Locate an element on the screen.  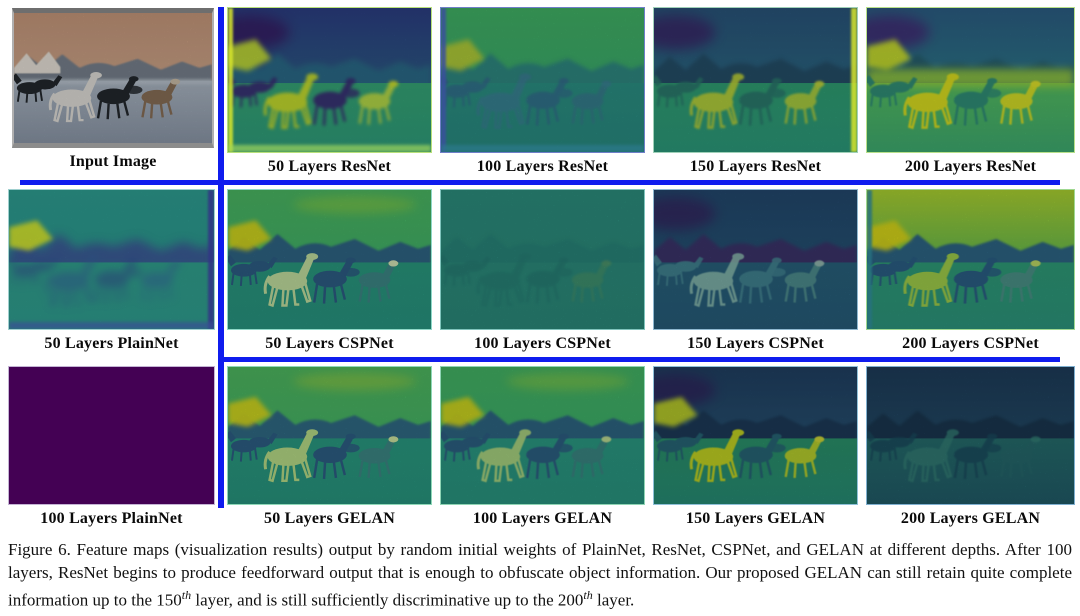
panel-label-50-layers-cspnet: 50 Layers CSPNet is located at coordinates (329, 343).